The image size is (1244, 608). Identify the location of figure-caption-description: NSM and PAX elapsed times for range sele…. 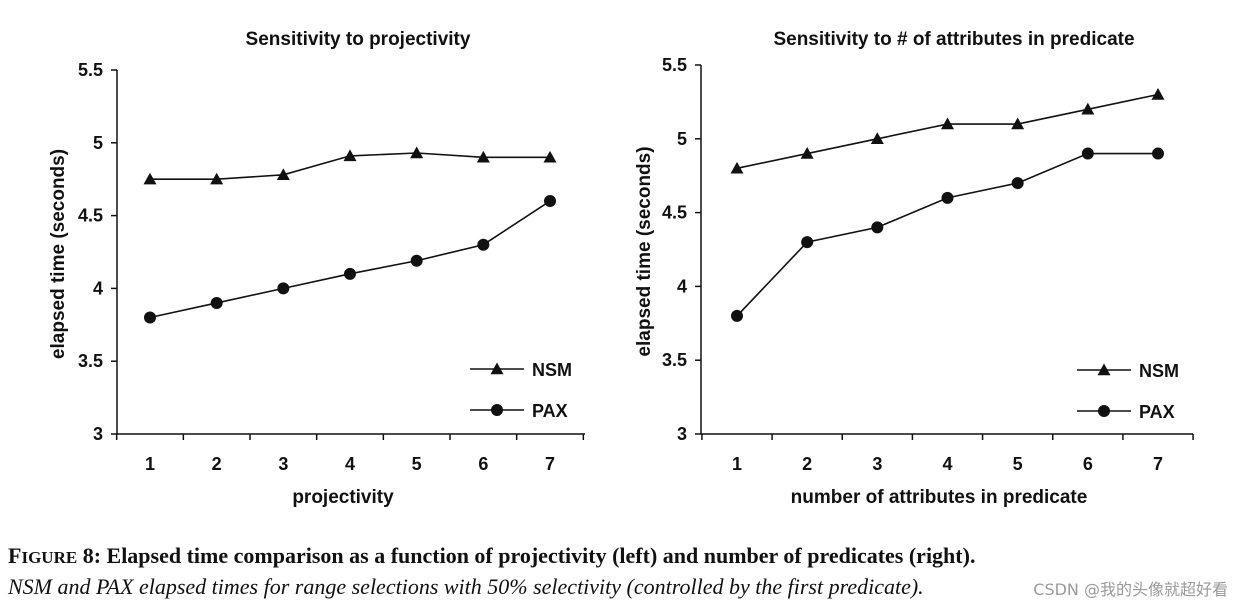
(466, 586).